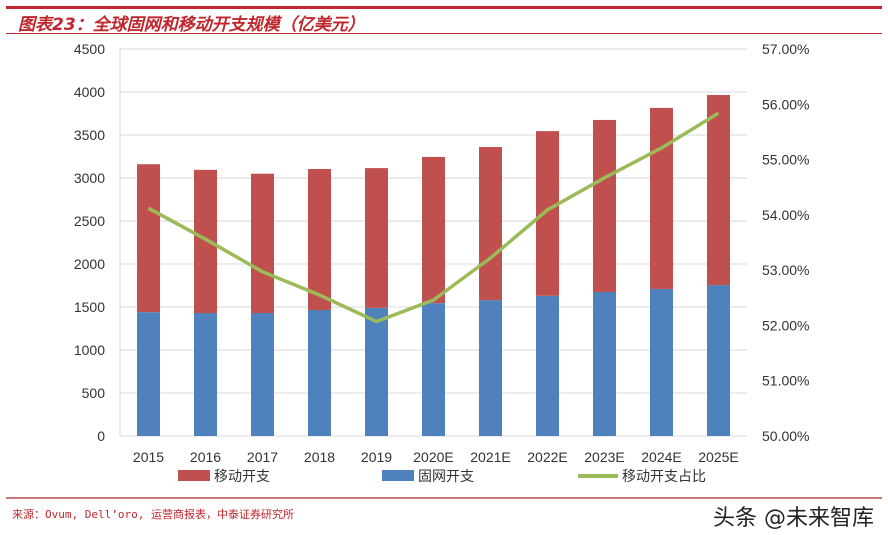 Image resolution: width=888 pixels, height=535 pixels. Describe the element at coordinates (446, 476) in the screenshot. I see `legend-label: 固网开支` at that location.